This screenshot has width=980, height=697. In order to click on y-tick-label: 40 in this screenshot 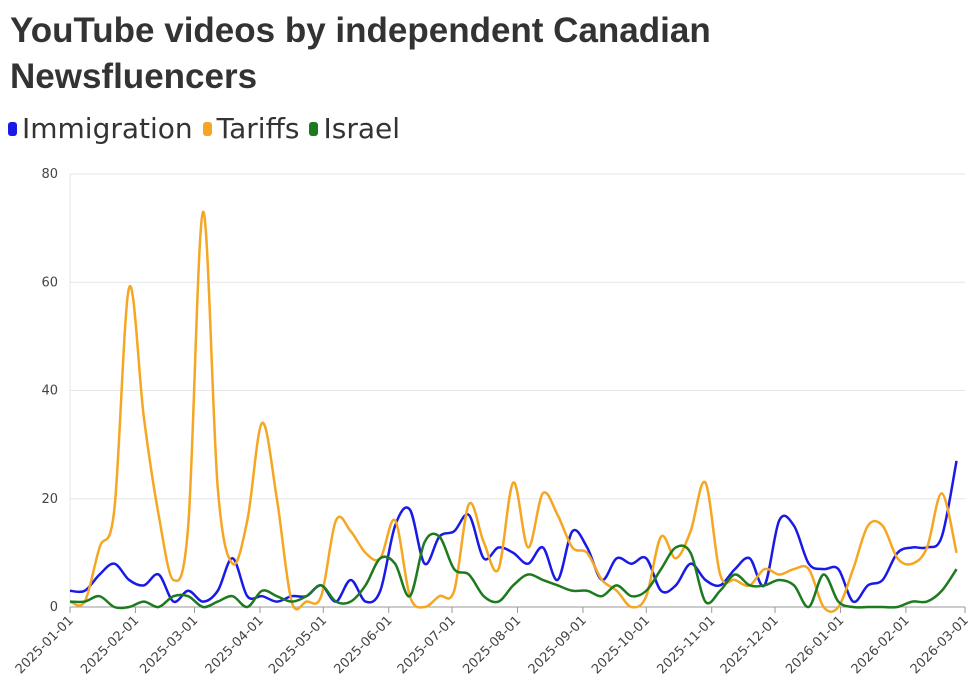, I will do `click(49, 391)`.